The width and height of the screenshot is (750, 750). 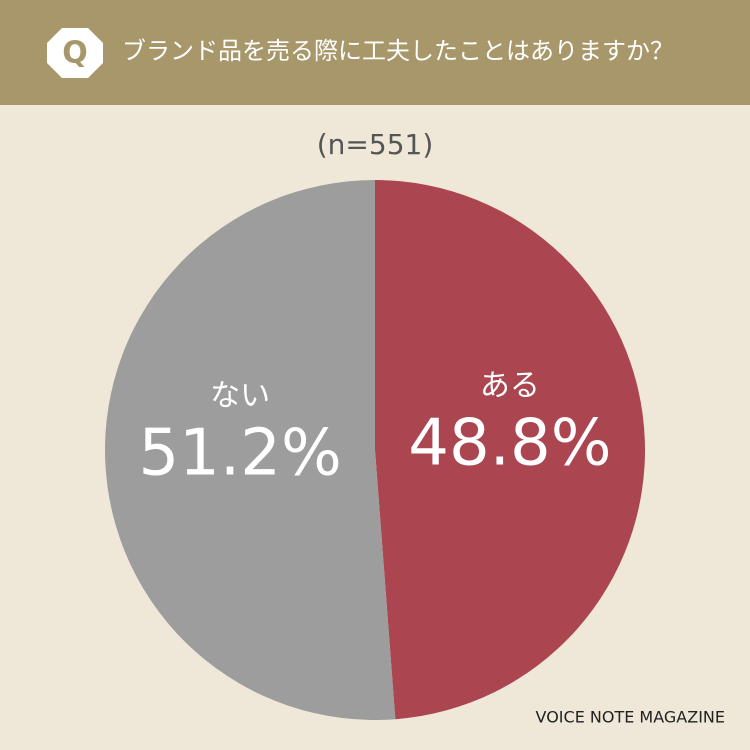 I want to click on value-label: 48.8%, so click(x=509, y=443).